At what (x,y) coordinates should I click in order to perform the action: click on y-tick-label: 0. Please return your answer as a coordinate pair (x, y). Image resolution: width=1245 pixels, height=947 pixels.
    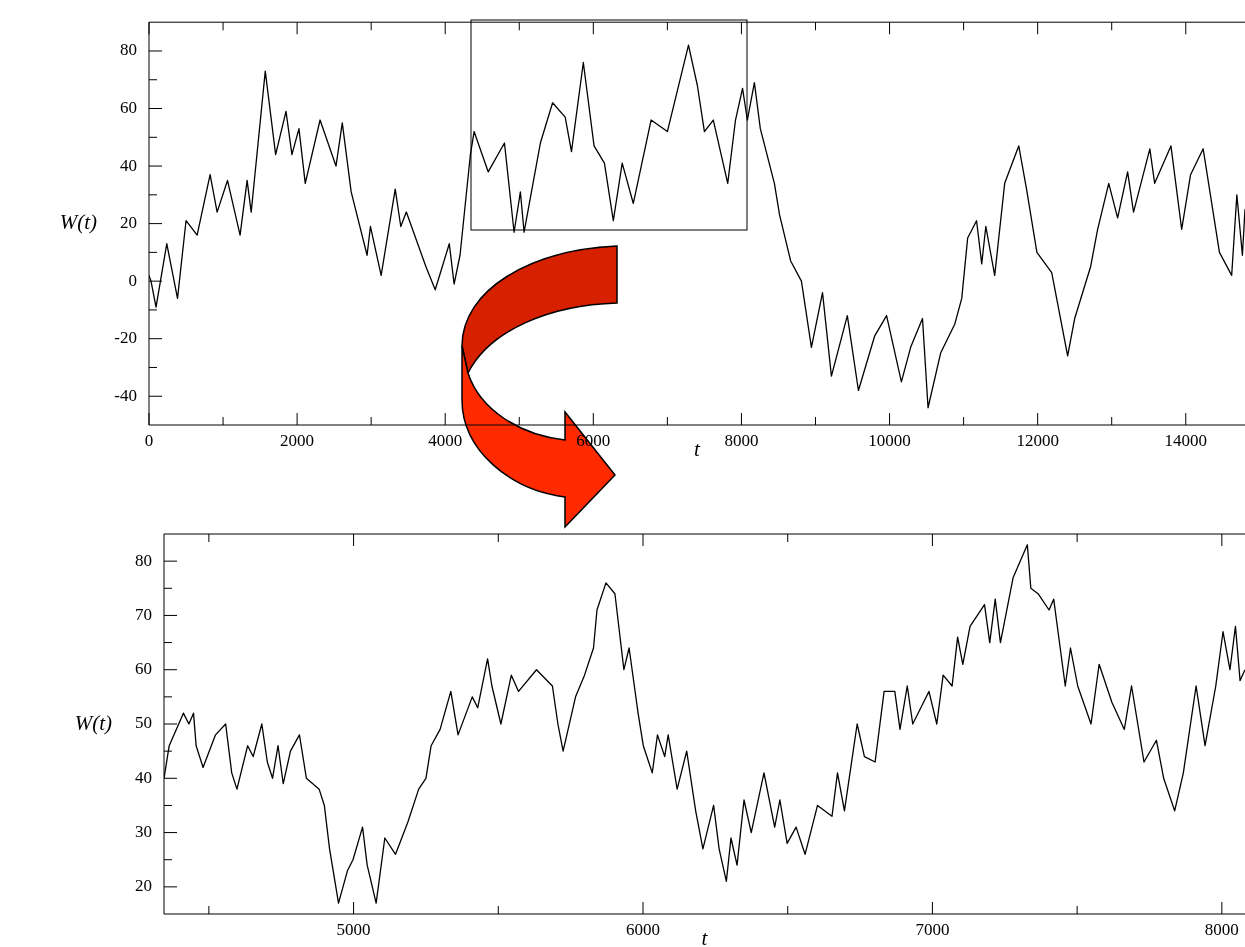
    Looking at the image, I should click on (132, 280).